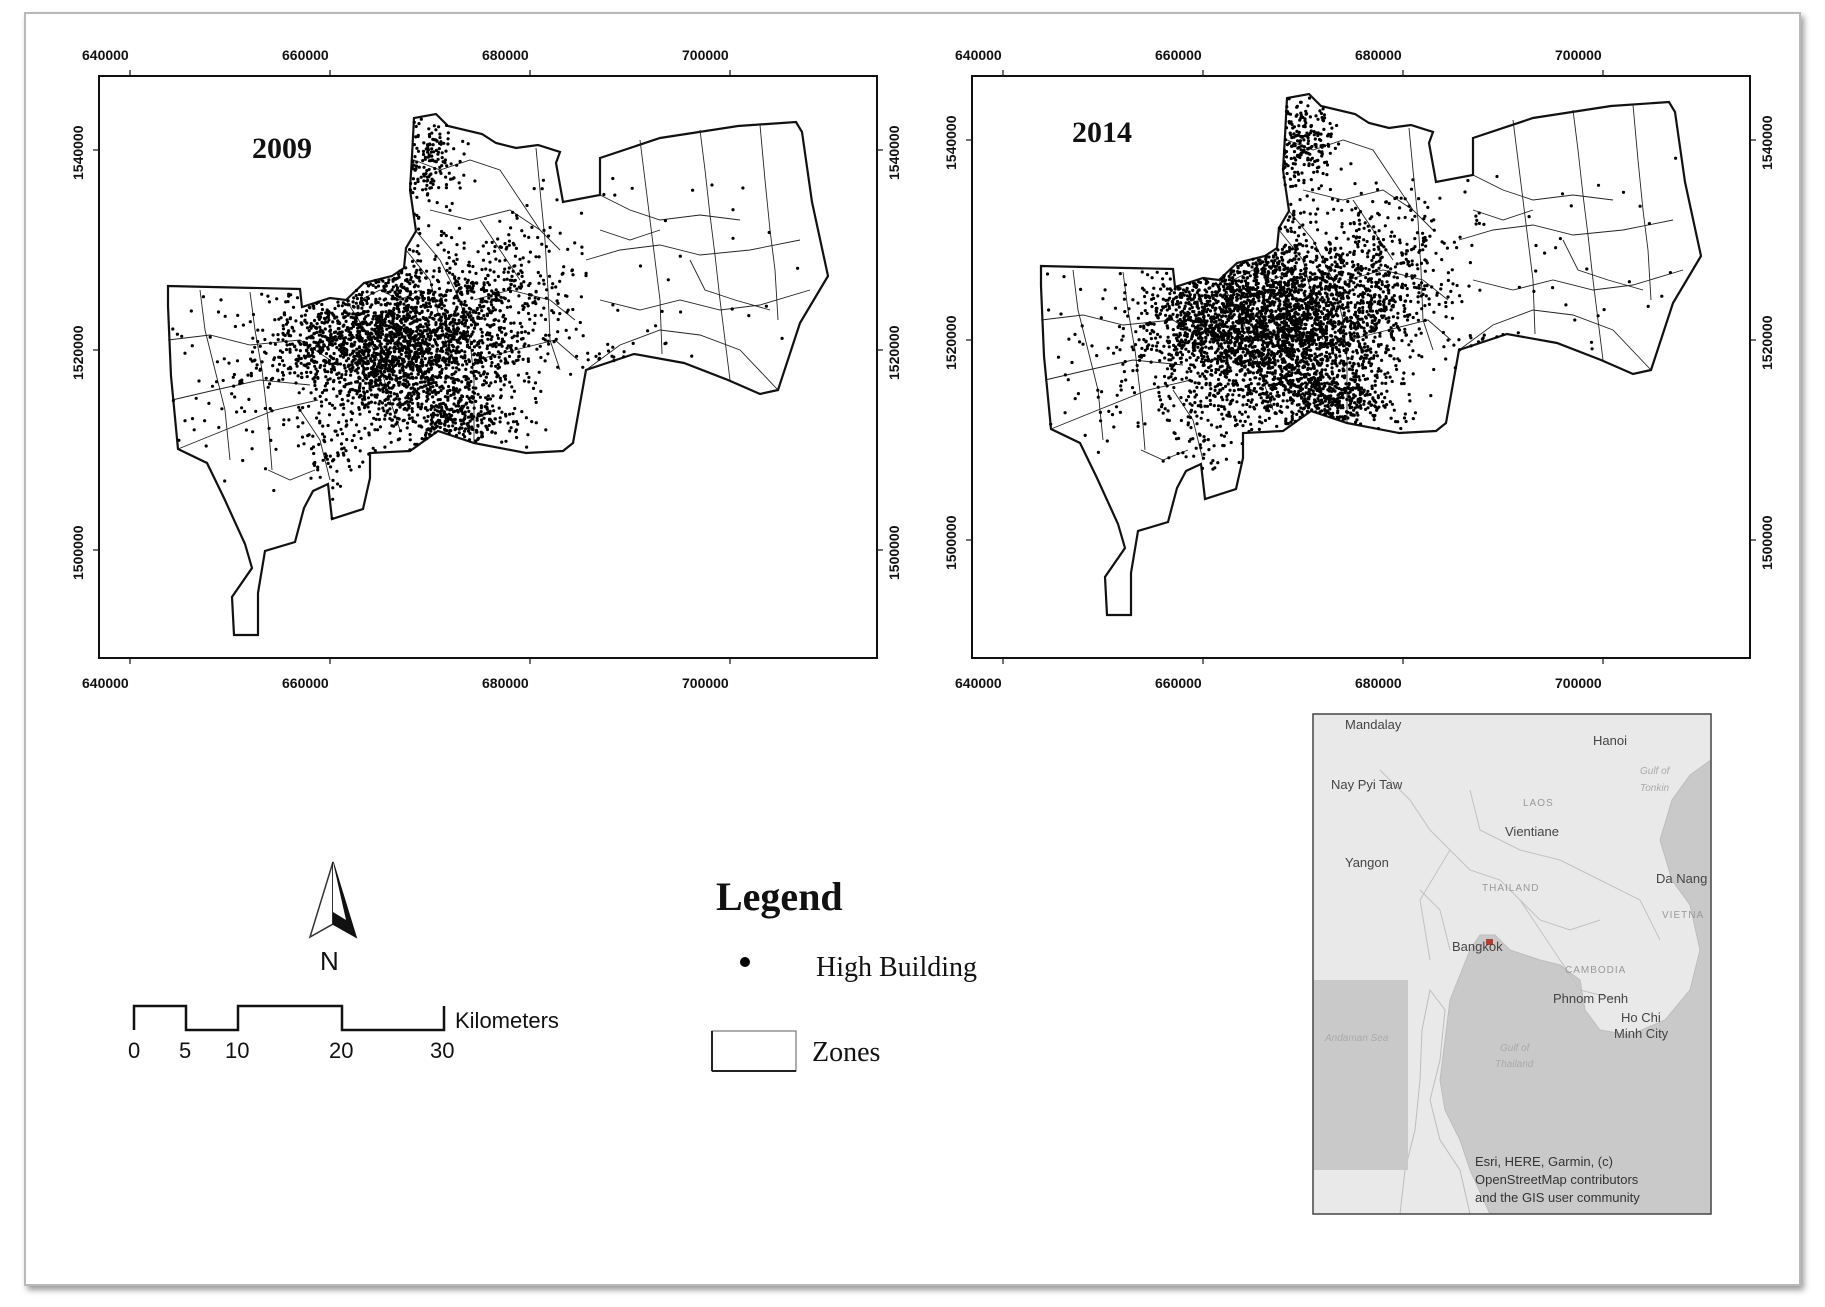 This screenshot has height=1307, width=1825. Describe the element at coordinates (485, 318) in the screenshot. I see `high-building-layer` at that location.